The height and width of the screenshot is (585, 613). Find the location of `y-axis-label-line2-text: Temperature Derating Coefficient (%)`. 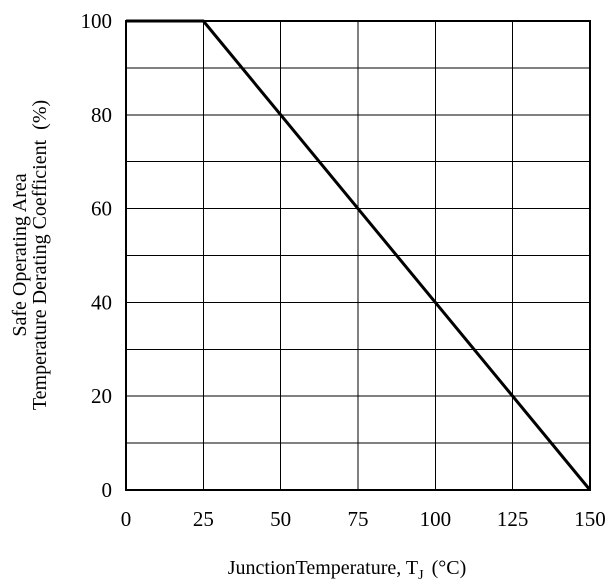

y-axis-label-line2-text: Temperature Derating Coefficient (%) is located at coordinates (40, 255).